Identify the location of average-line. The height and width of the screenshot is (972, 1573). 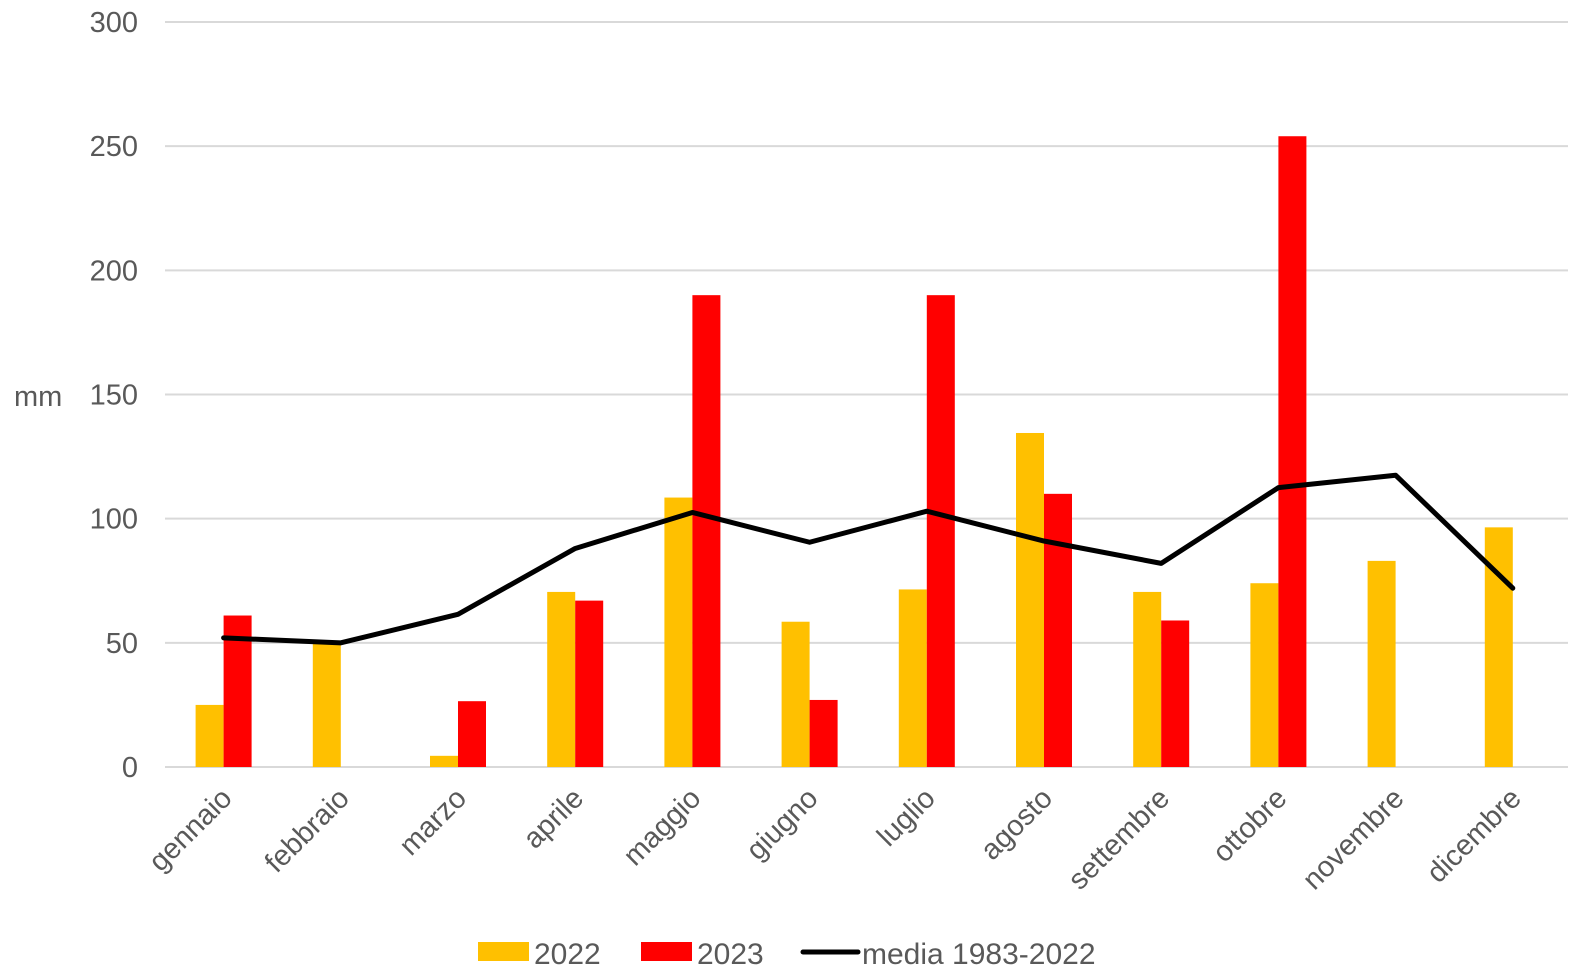
(868, 559).